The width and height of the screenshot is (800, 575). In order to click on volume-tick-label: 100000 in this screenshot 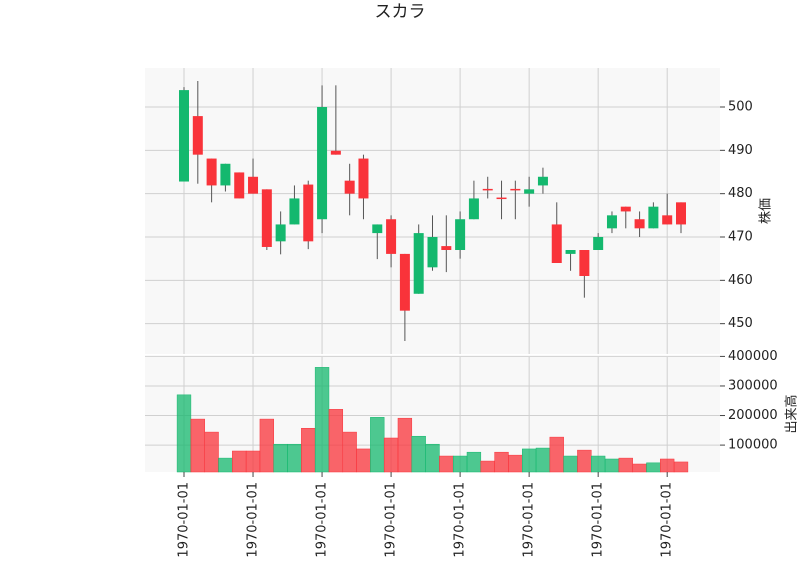, I will do `click(753, 445)`.